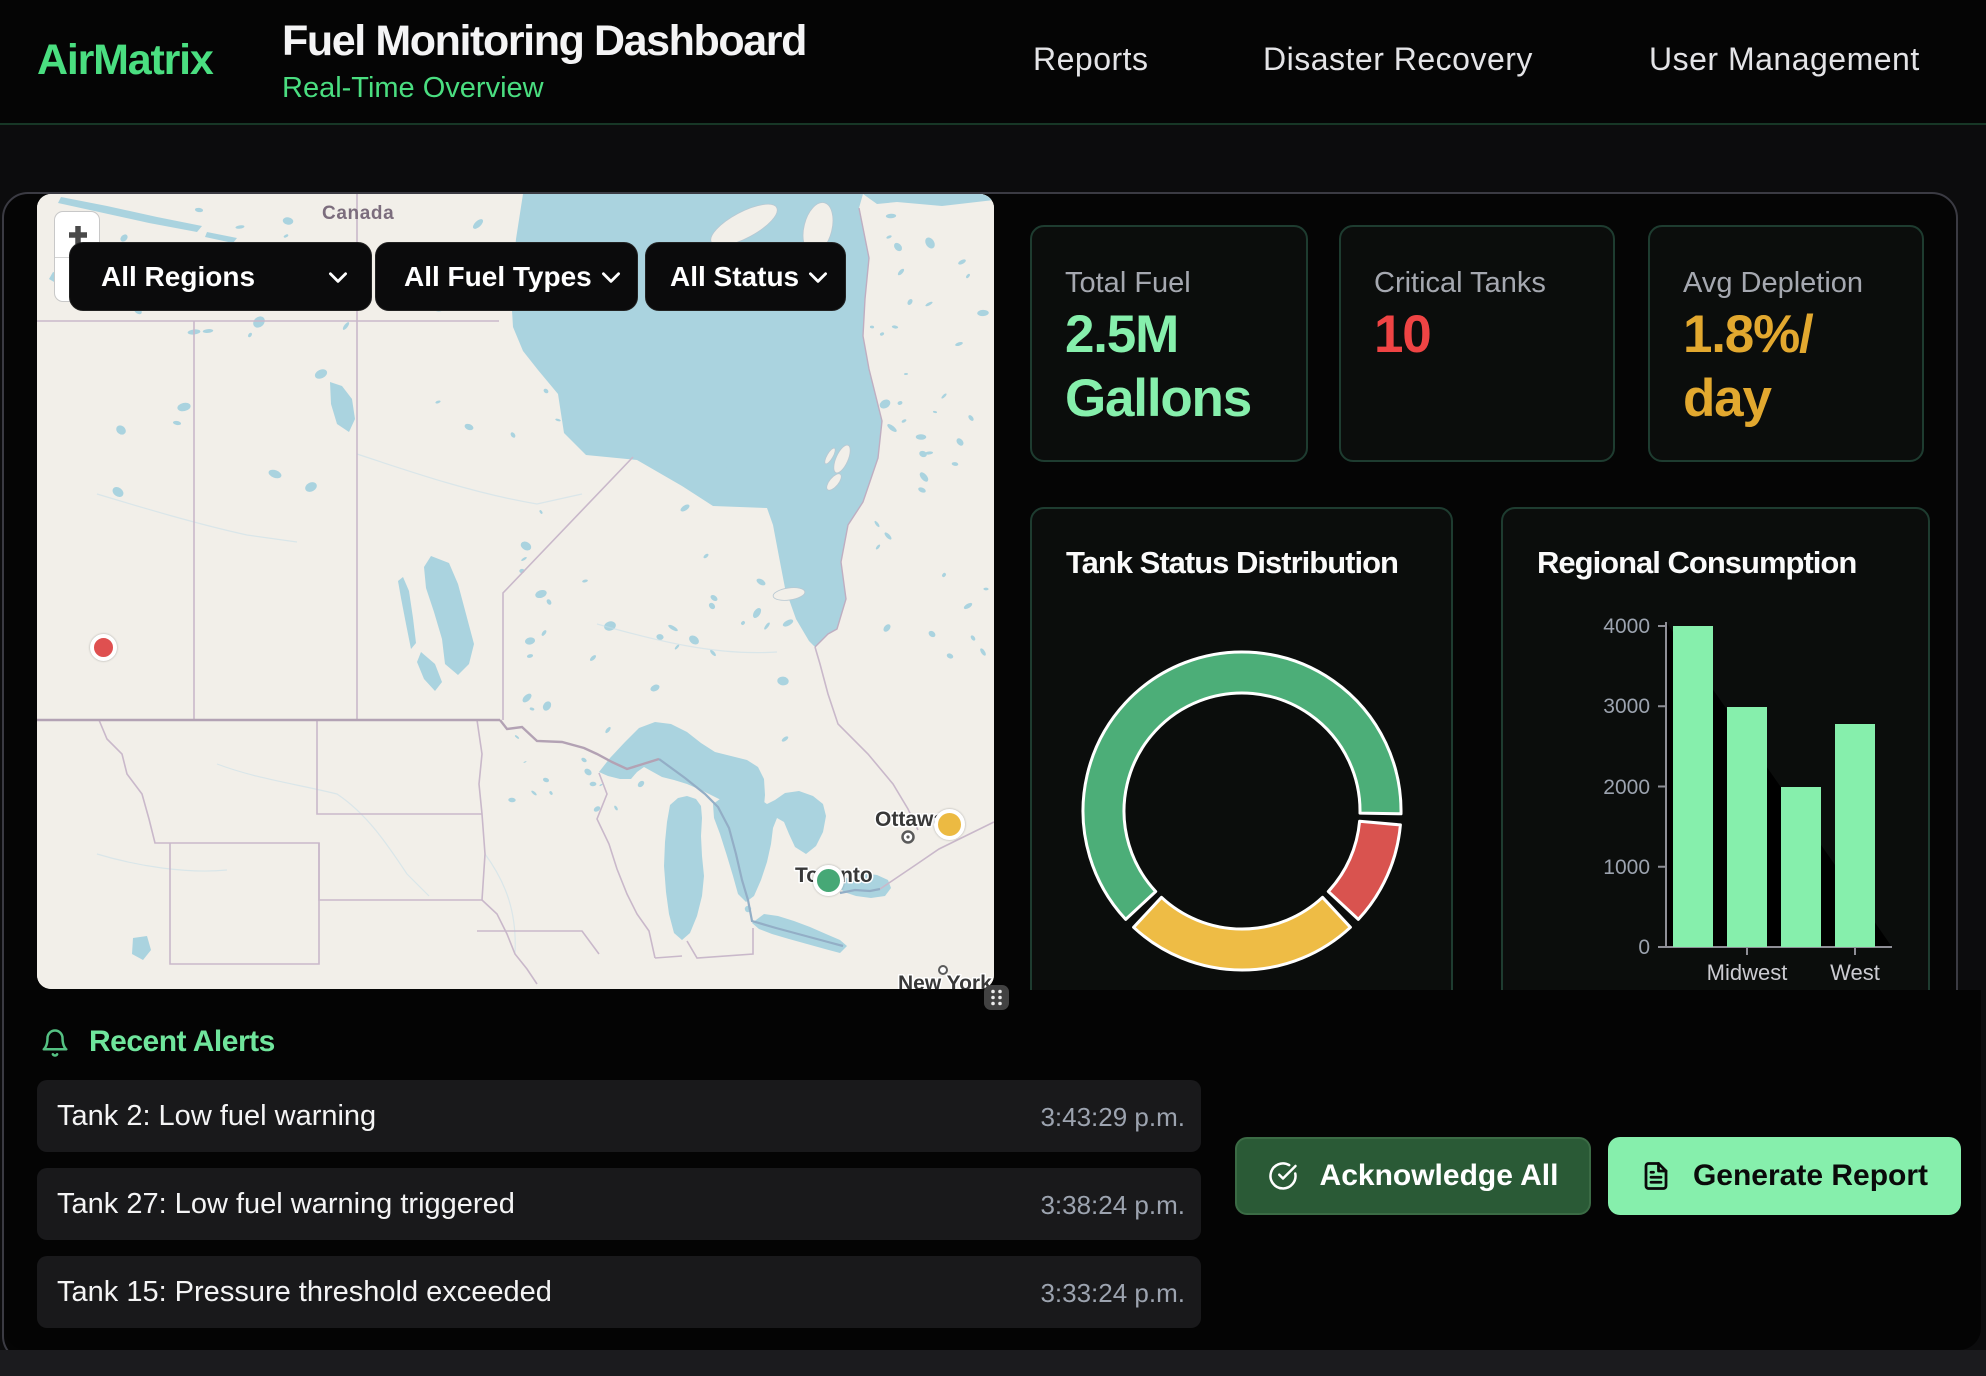 The image size is (1986, 1376). I want to click on svg-text: 1000, so click(1626, 867).